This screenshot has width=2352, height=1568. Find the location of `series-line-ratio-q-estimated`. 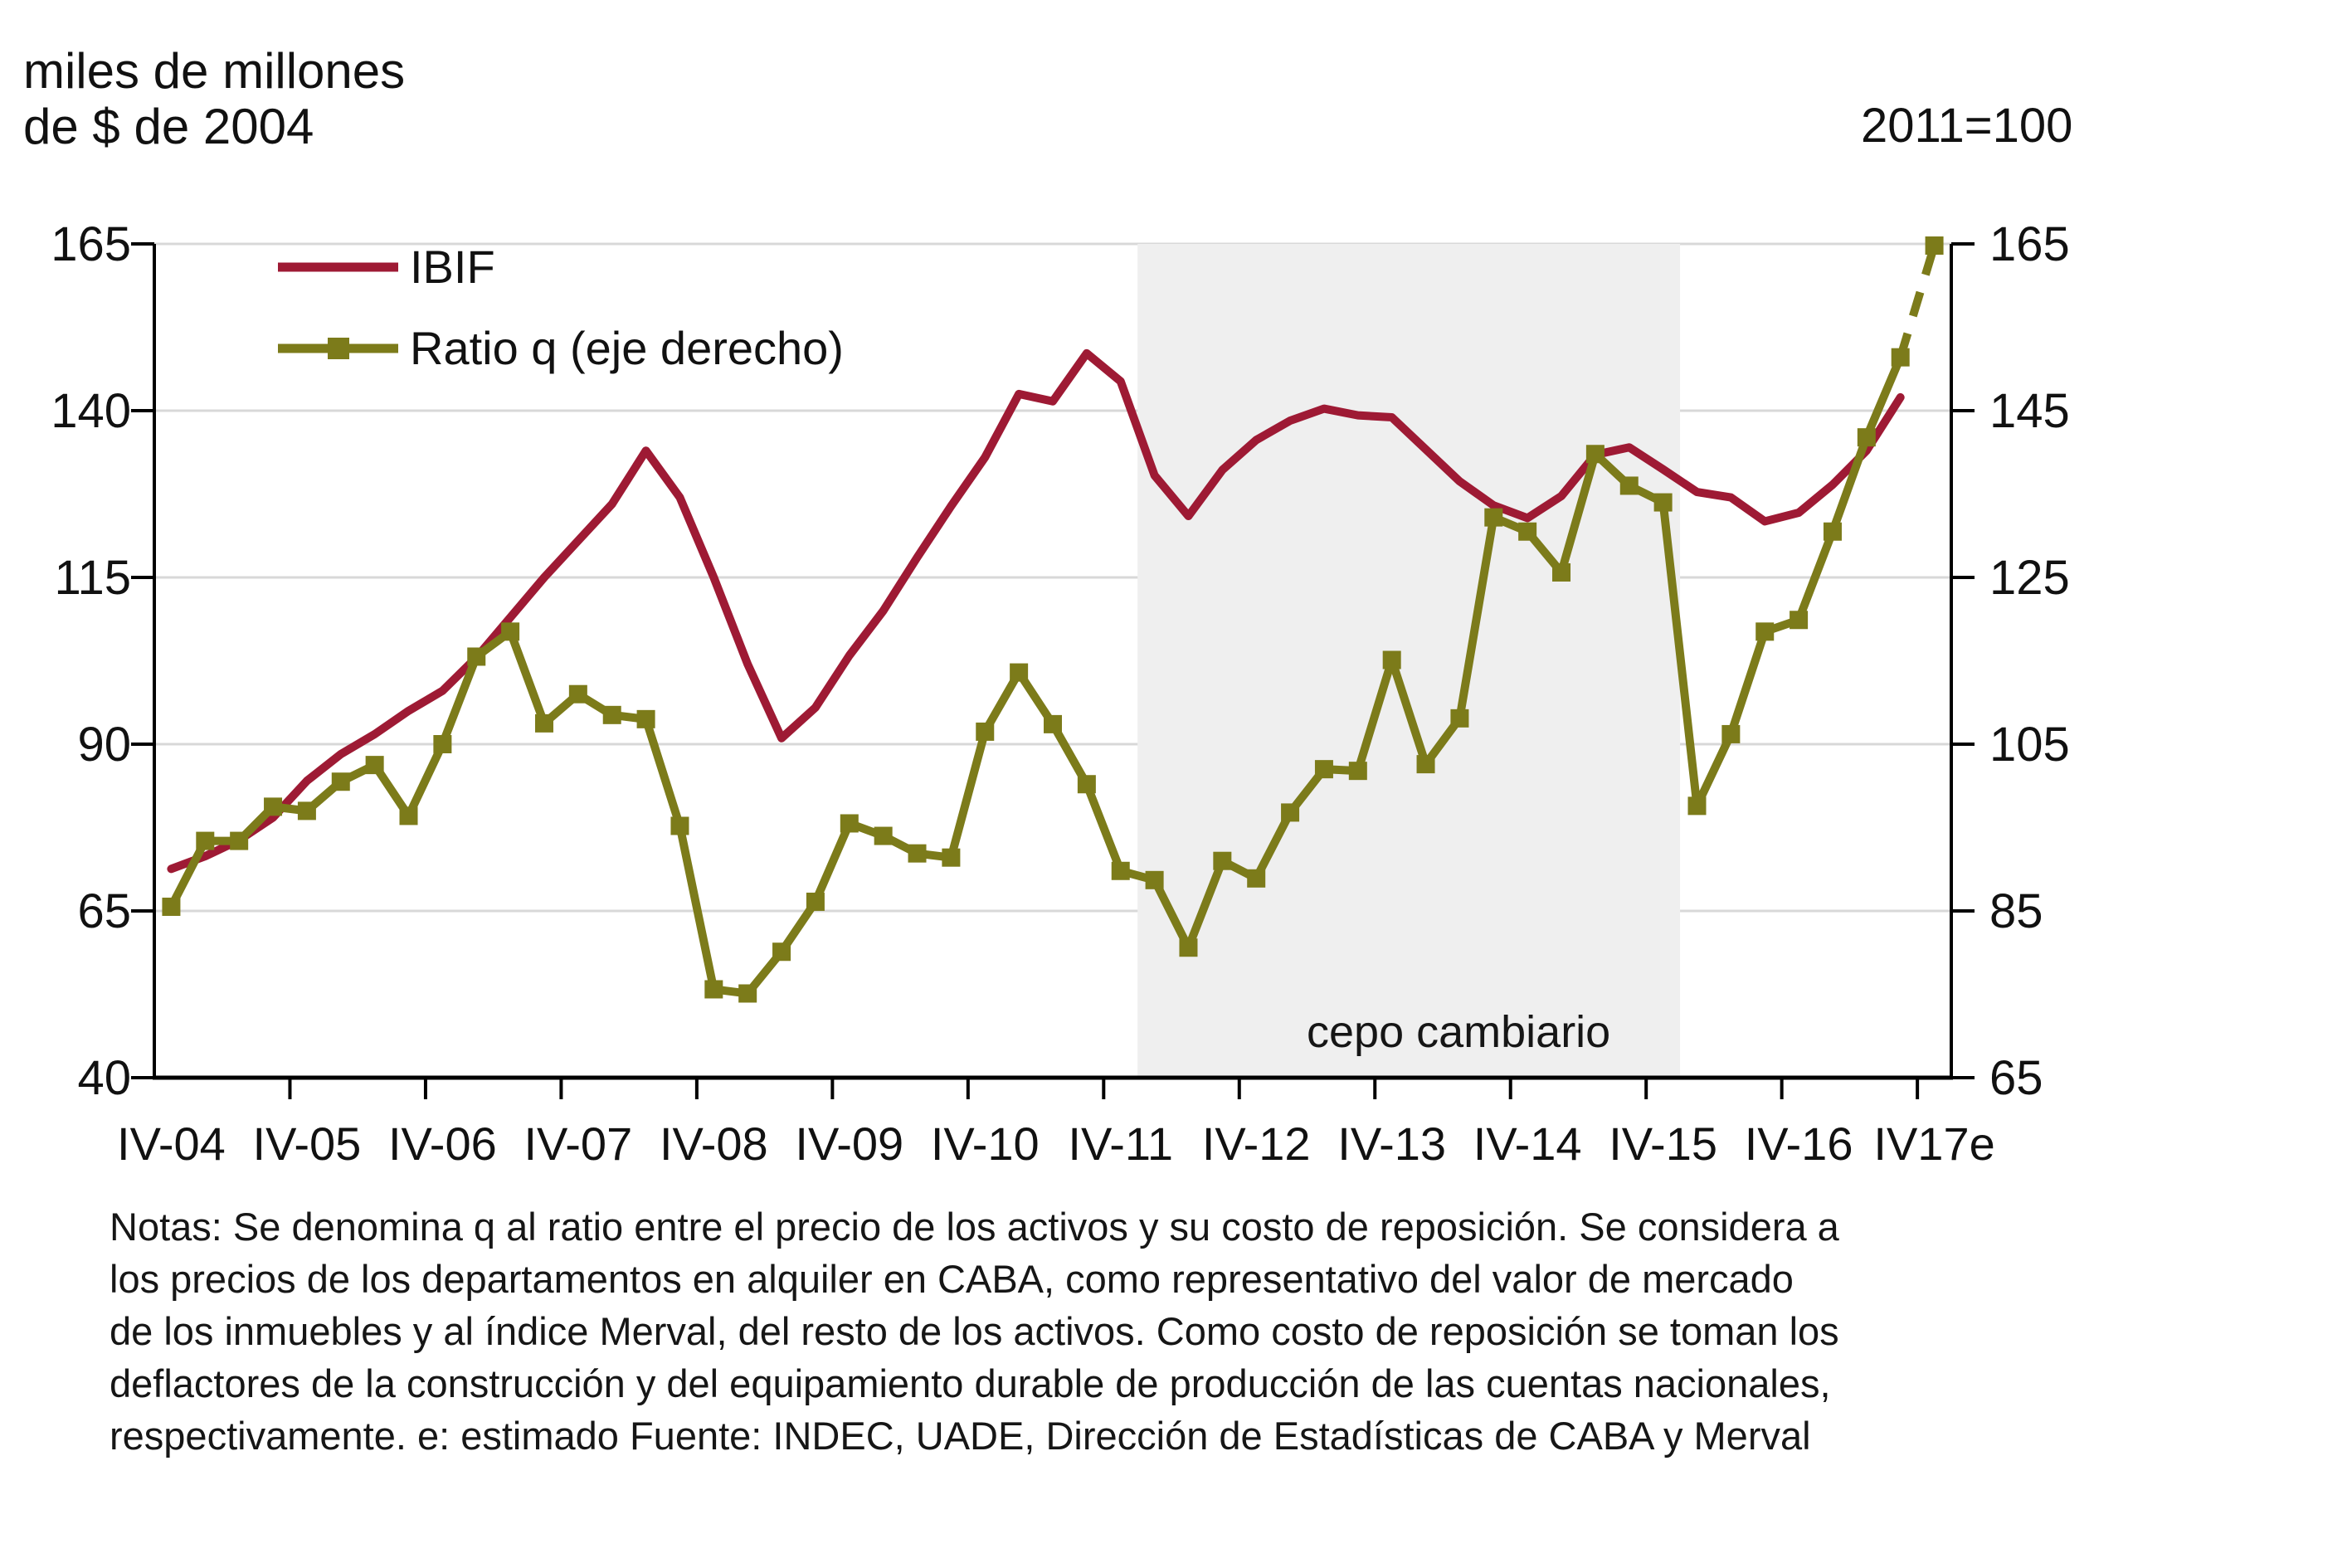

series-line-ratio-q-estimated is located at coordinates (1917, 301).